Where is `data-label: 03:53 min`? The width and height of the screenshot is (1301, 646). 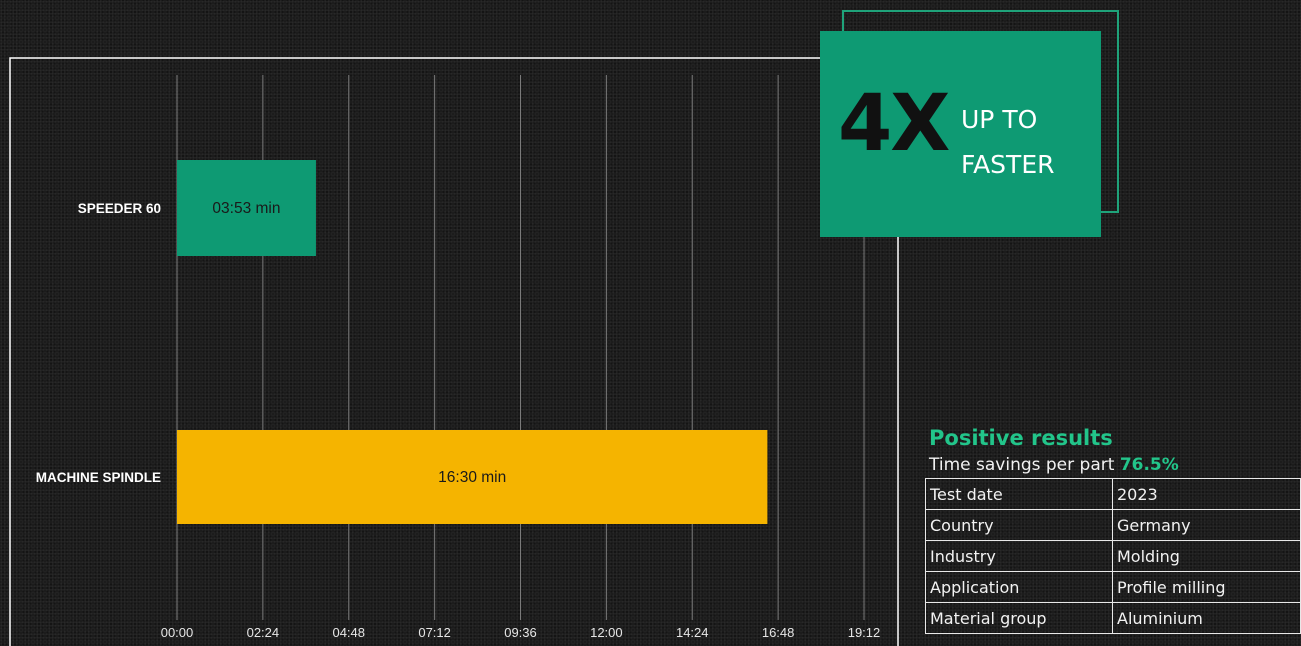 data-label: 03:53 min is located at coordinates (246, 208).